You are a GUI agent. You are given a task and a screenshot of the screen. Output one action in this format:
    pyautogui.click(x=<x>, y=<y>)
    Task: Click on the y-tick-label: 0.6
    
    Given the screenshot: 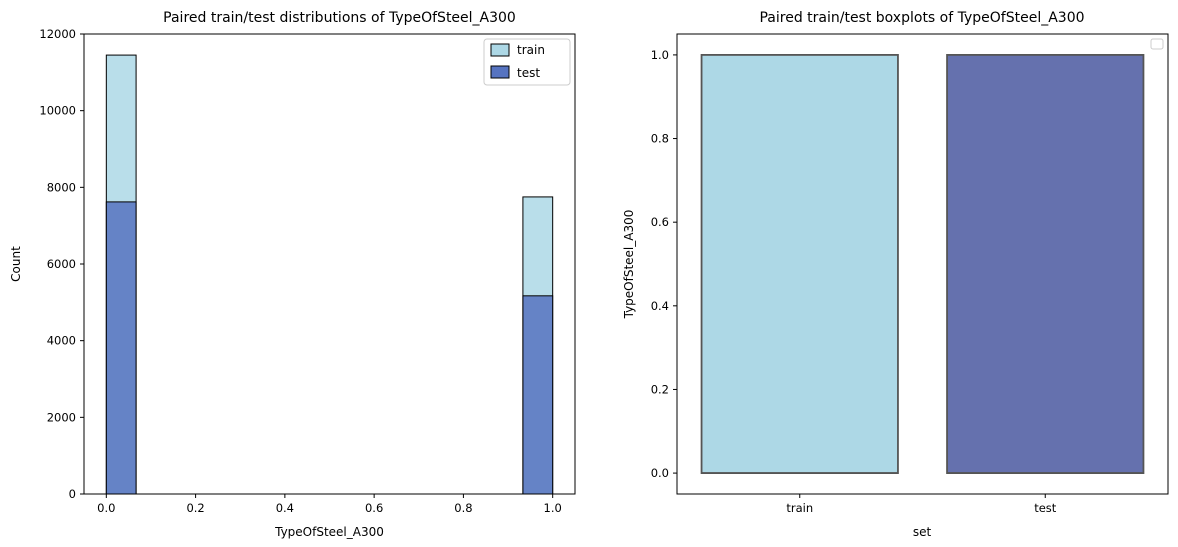 What is the action you would take?
    pyautogui.click(x=660, y=222)
    